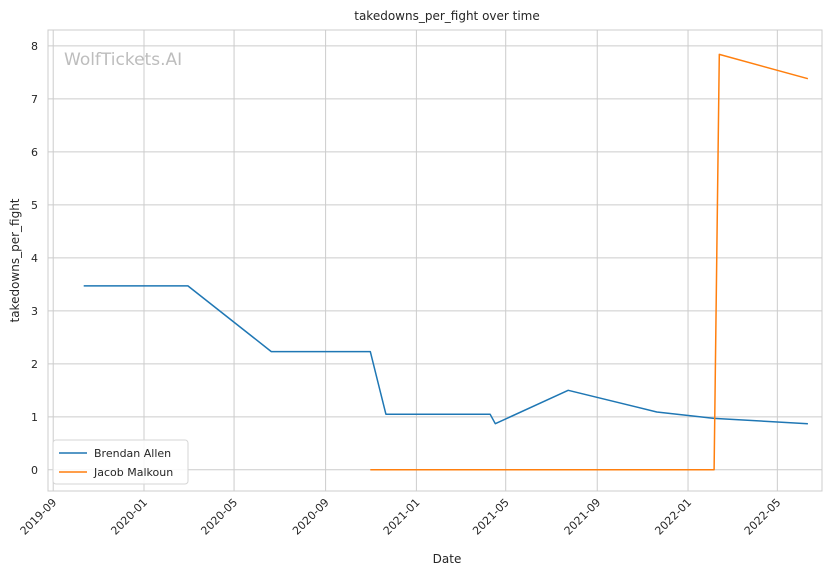  What do you see at coordinates (34, 152) in the screenshot?
I see `y-tick-label: 6` at bounding box center [34, 152].